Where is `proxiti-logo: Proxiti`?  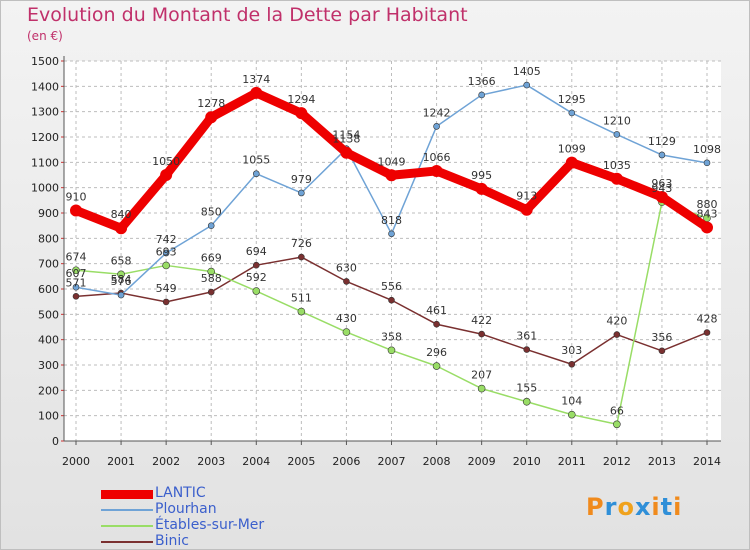
proxiti-logo: Proxiti is located at coordinates (634, 507).